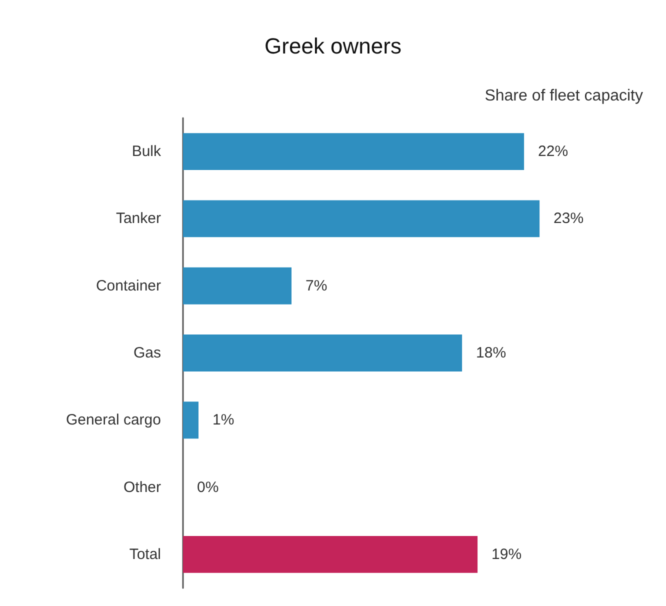  I want to click on data-label: 19%, so click(507, 554).